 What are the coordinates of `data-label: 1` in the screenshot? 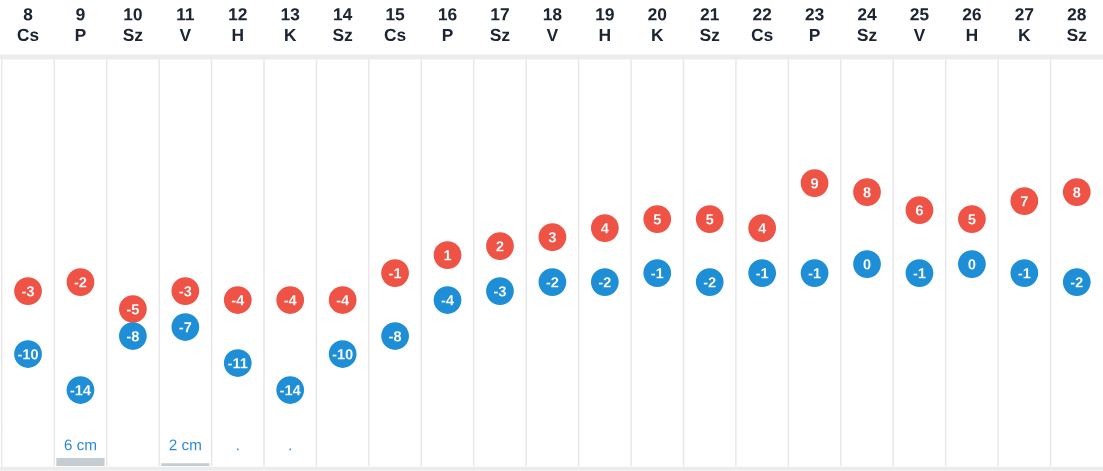 It's located at (448, 255).